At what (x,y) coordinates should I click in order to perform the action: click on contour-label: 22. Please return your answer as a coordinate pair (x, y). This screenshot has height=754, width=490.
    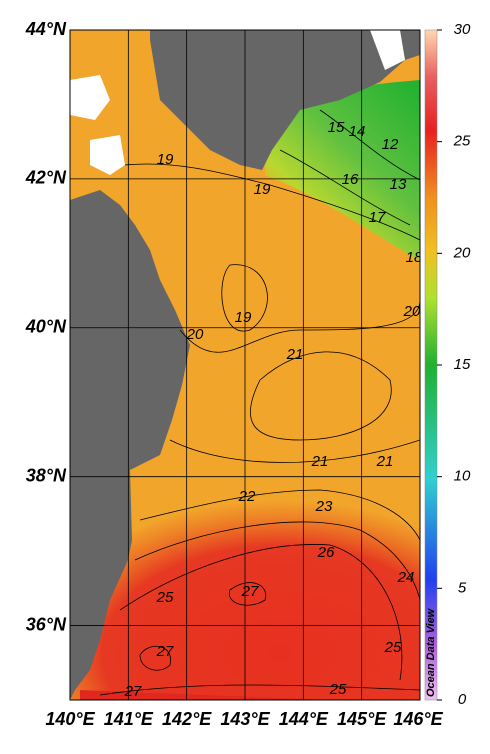
    Looking at the image, I should click on (247, 496).